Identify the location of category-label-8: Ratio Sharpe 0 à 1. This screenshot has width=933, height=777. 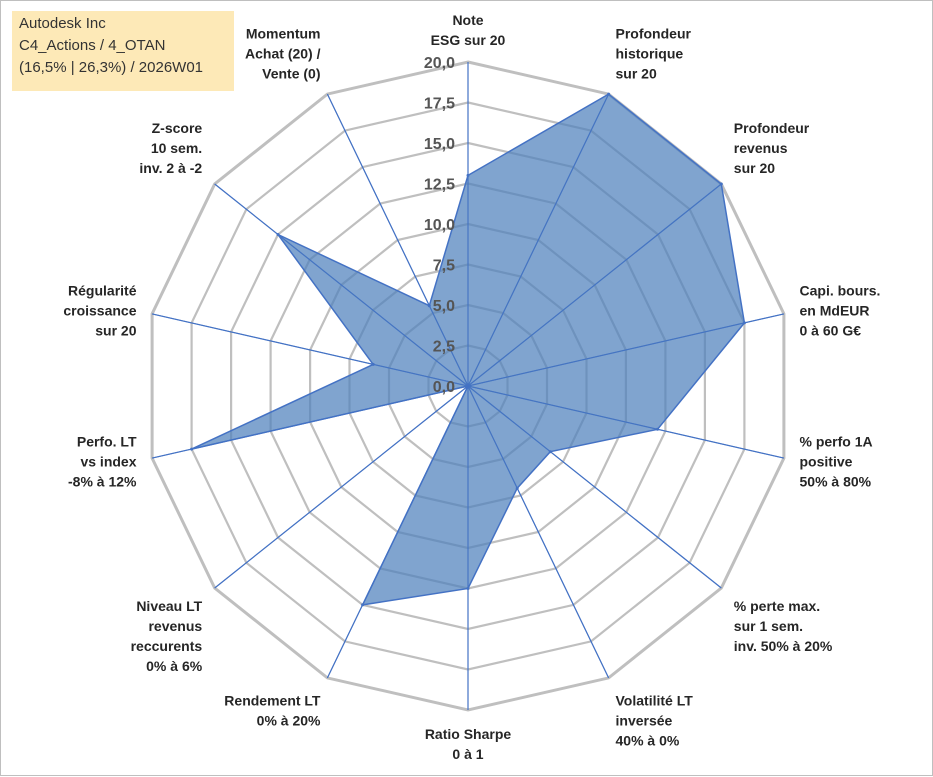
(468, 744).